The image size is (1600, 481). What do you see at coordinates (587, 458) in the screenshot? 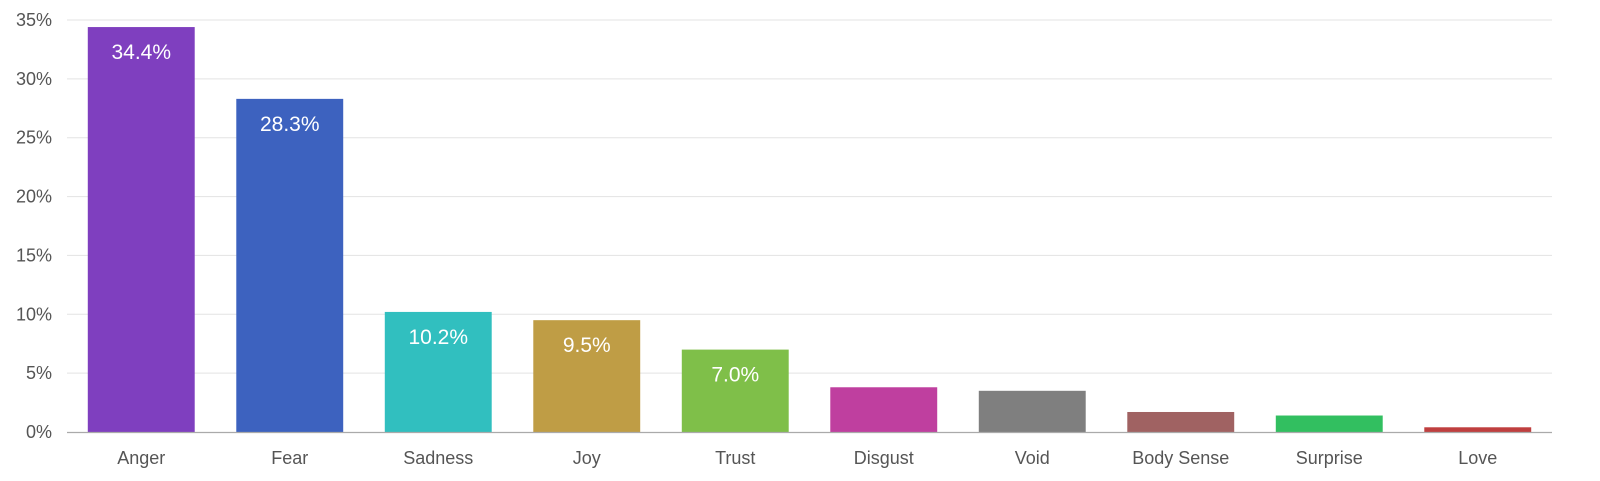
I see `x-category-label: Joy` at bounding box center [587, 458].